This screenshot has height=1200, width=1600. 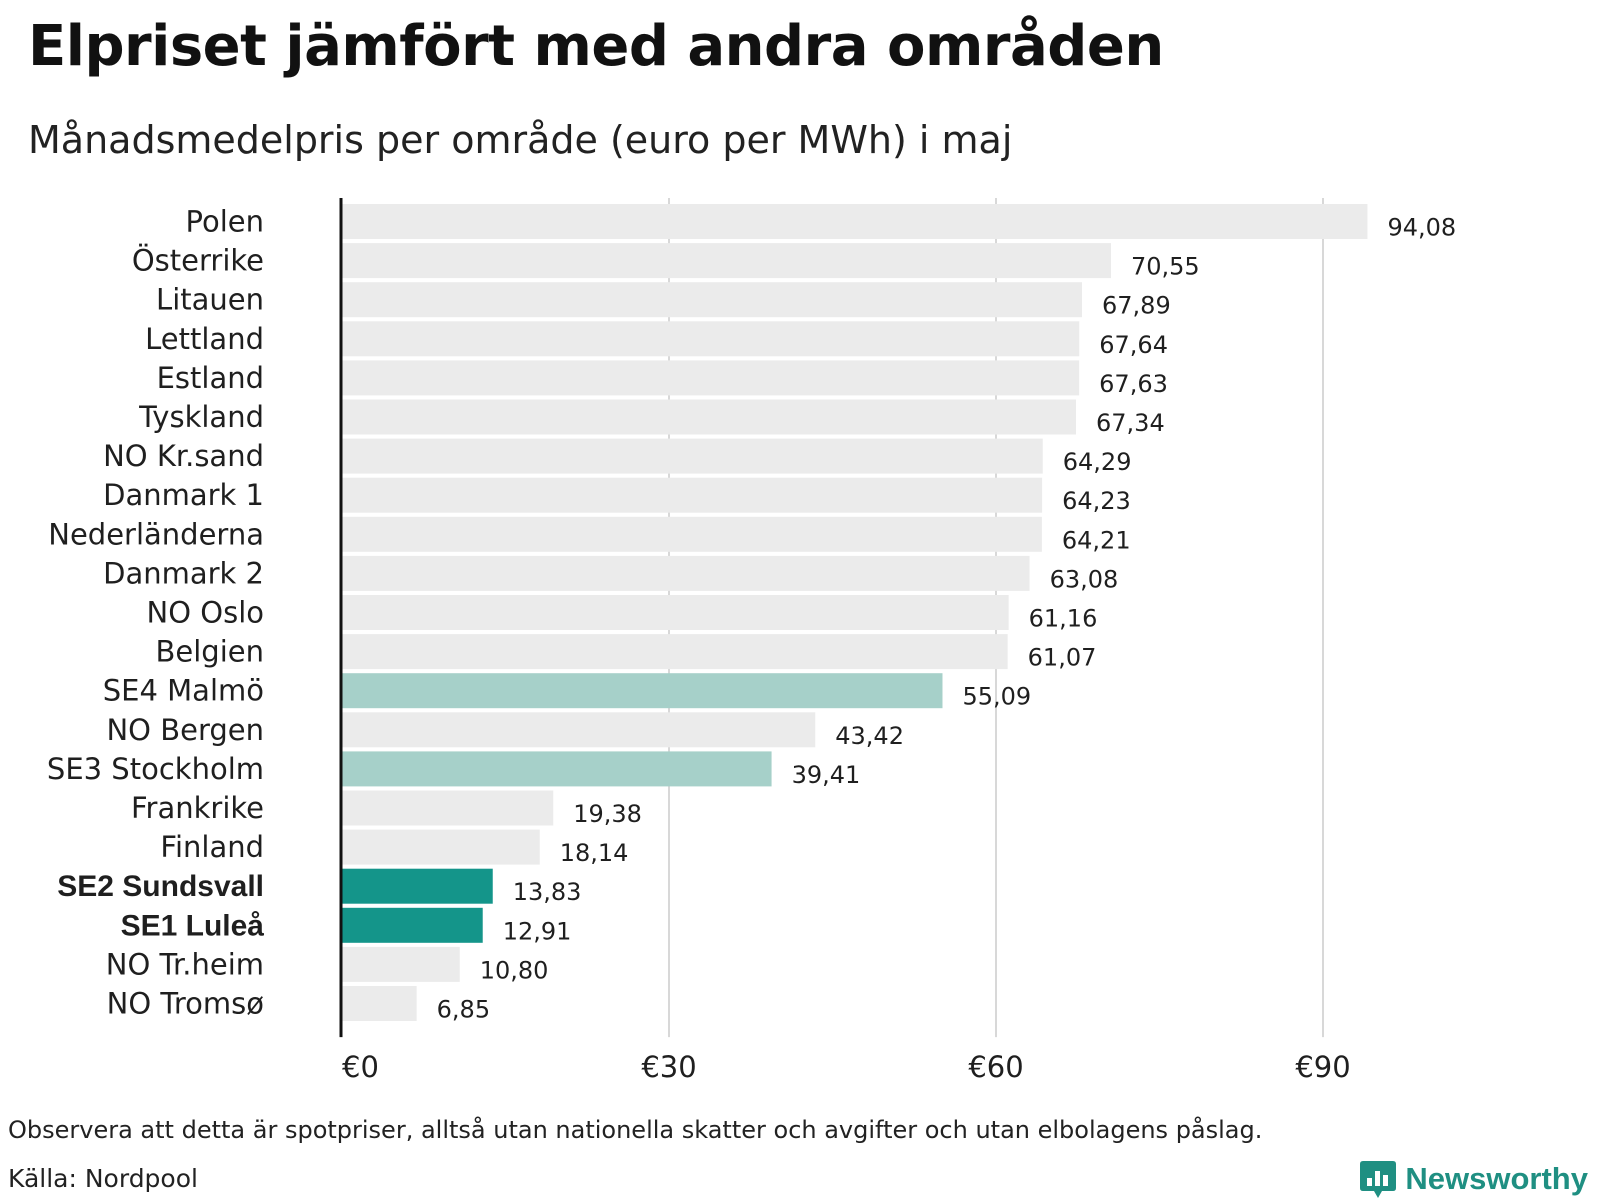 I want to click on value-label: 67,63, so click(x=1133, y=384).